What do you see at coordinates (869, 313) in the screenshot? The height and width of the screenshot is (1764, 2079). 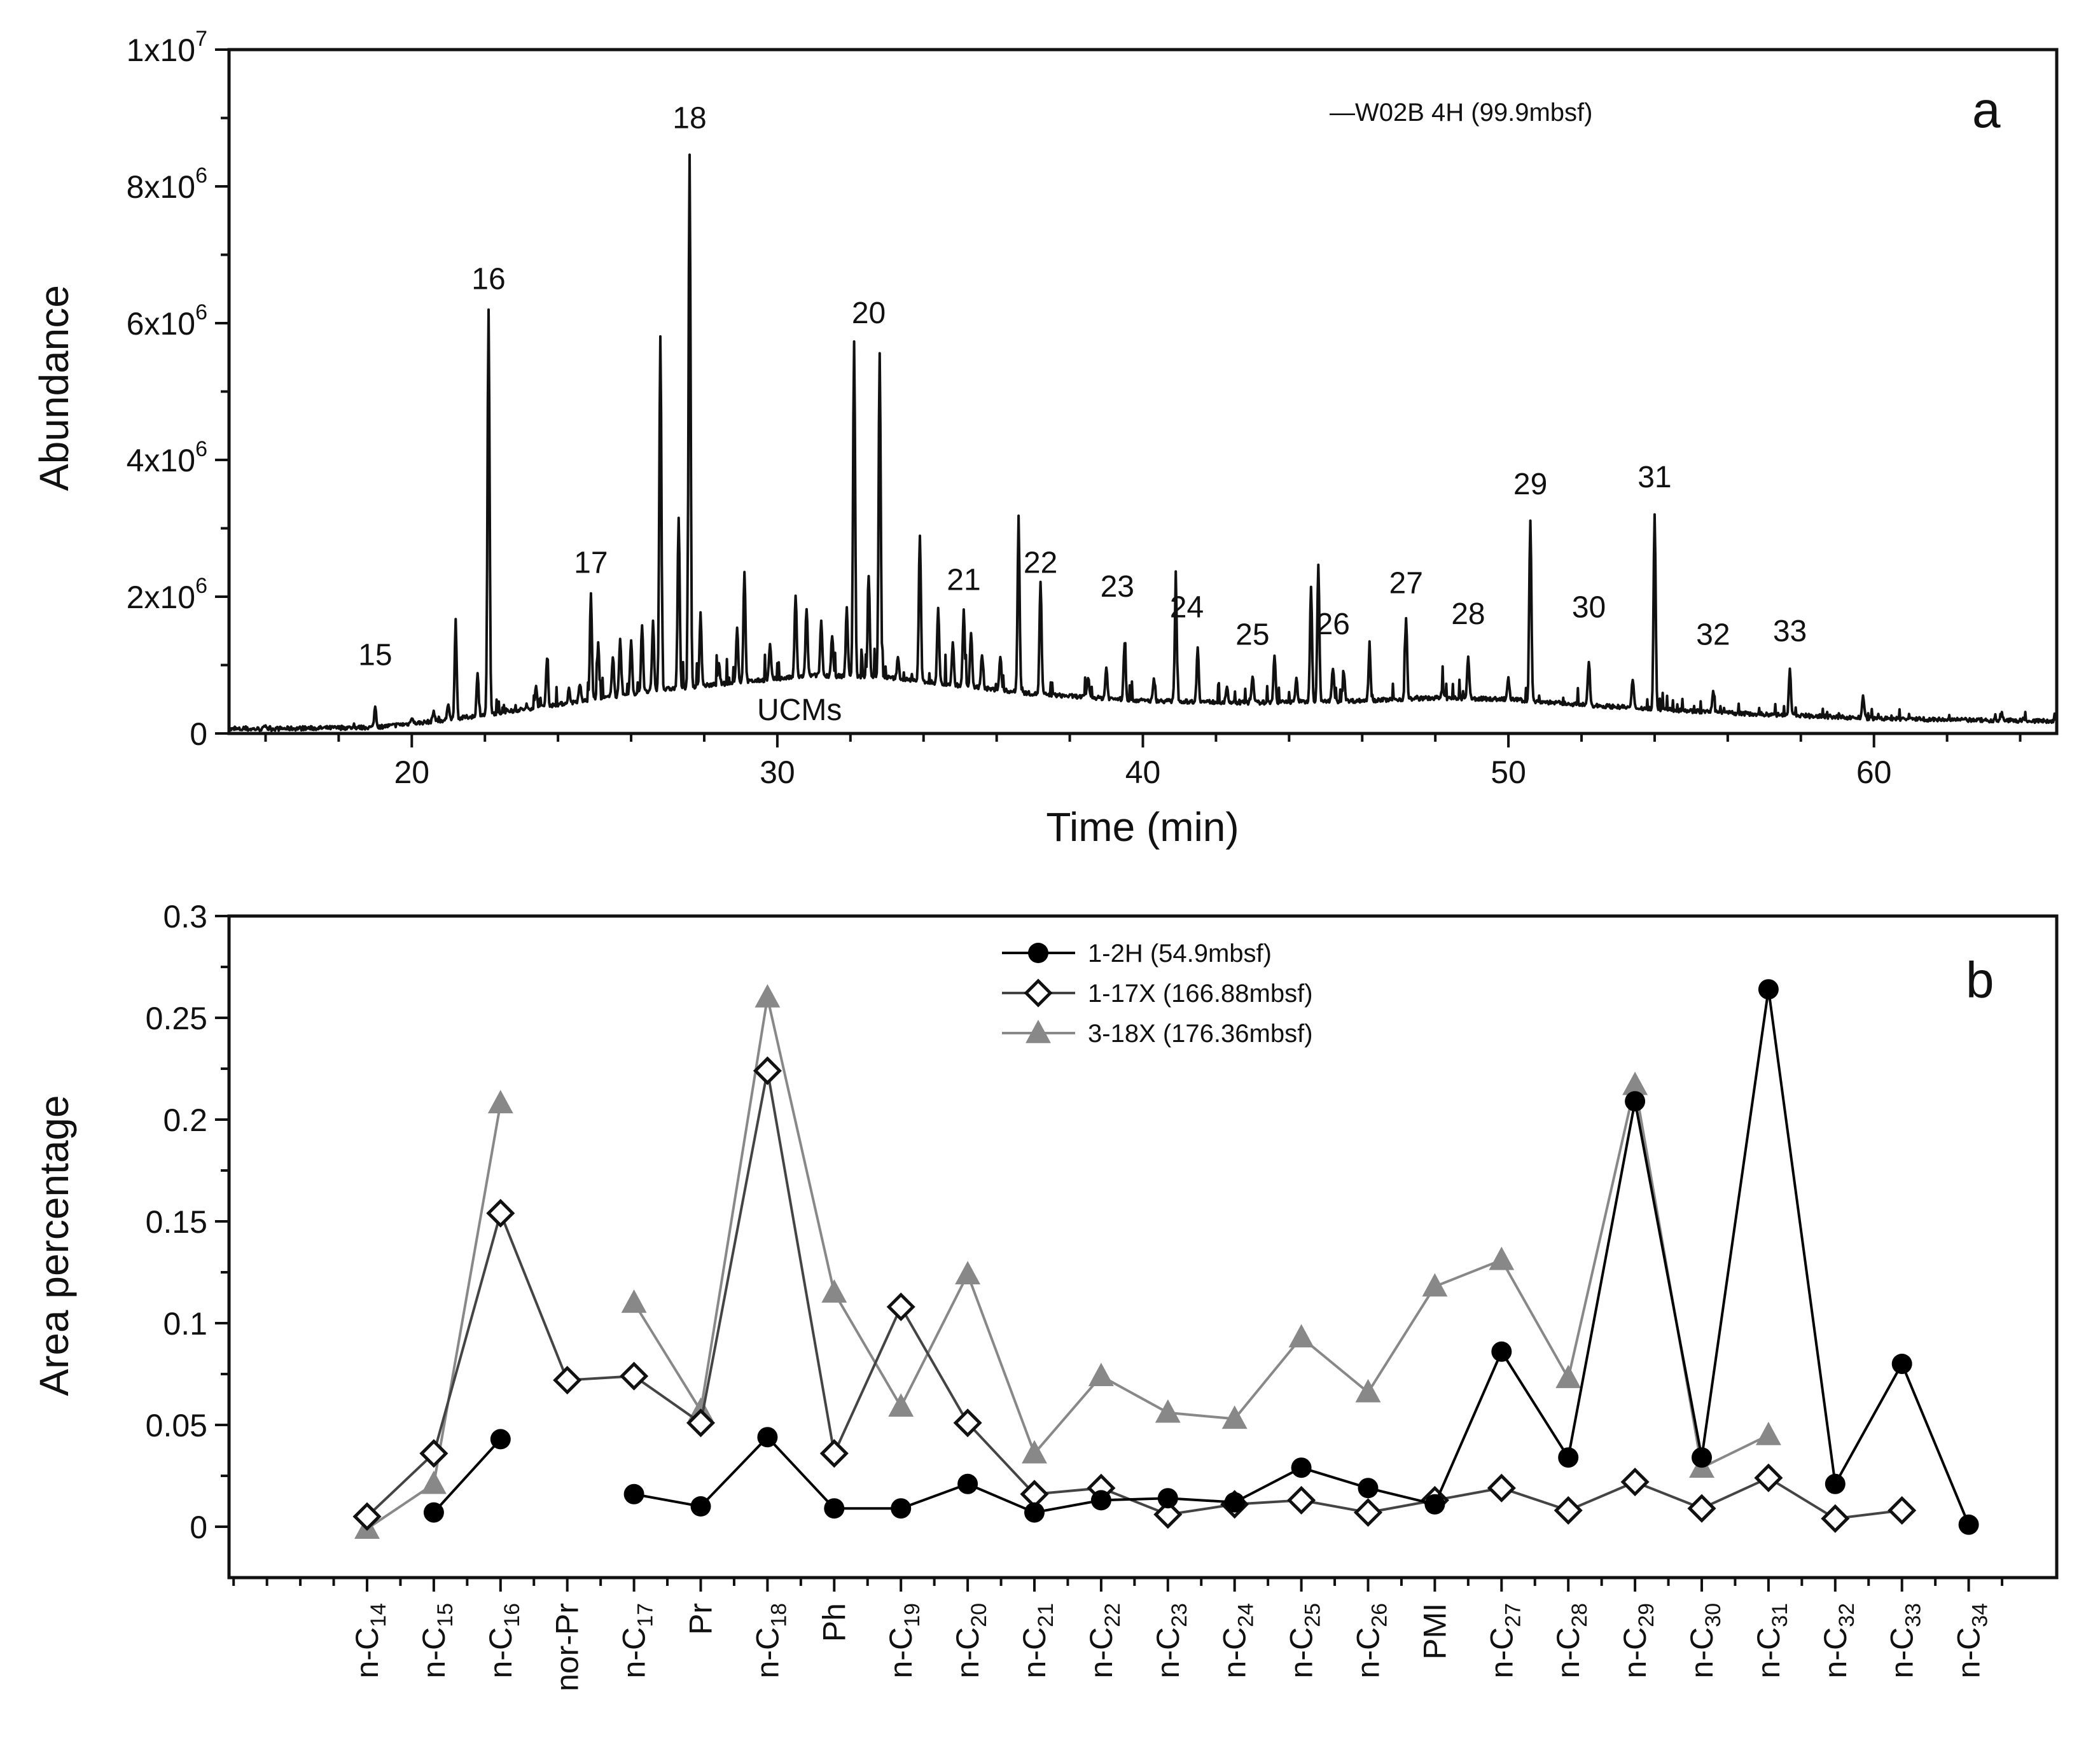 I see `peak-label: 20` at bounding box center [869, 313].